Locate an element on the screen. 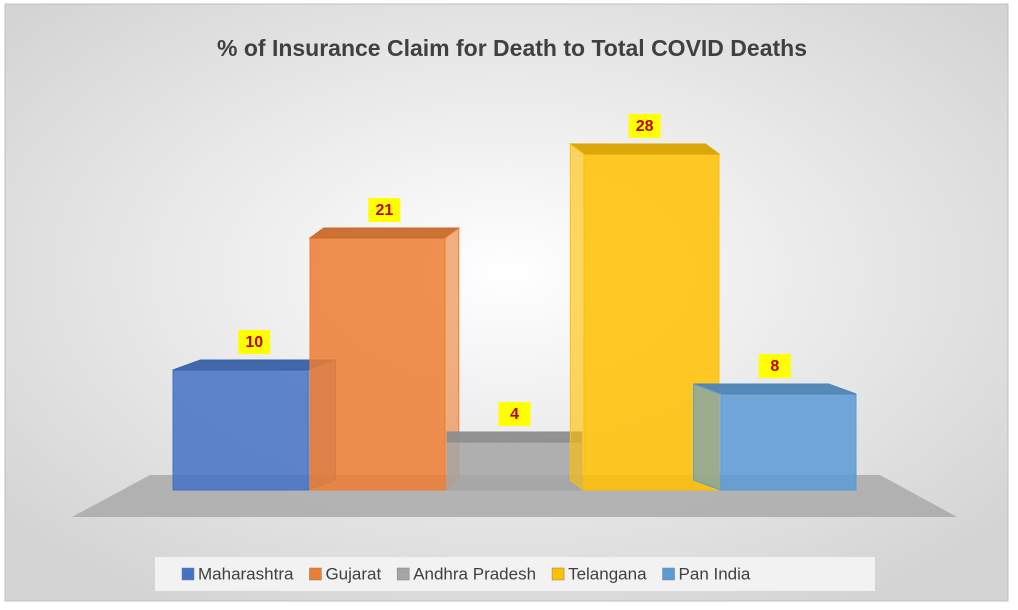 Image resolution: width=1018 pixels, height=610 pixels. data-label: 10 is located at coordinates (254, 342).